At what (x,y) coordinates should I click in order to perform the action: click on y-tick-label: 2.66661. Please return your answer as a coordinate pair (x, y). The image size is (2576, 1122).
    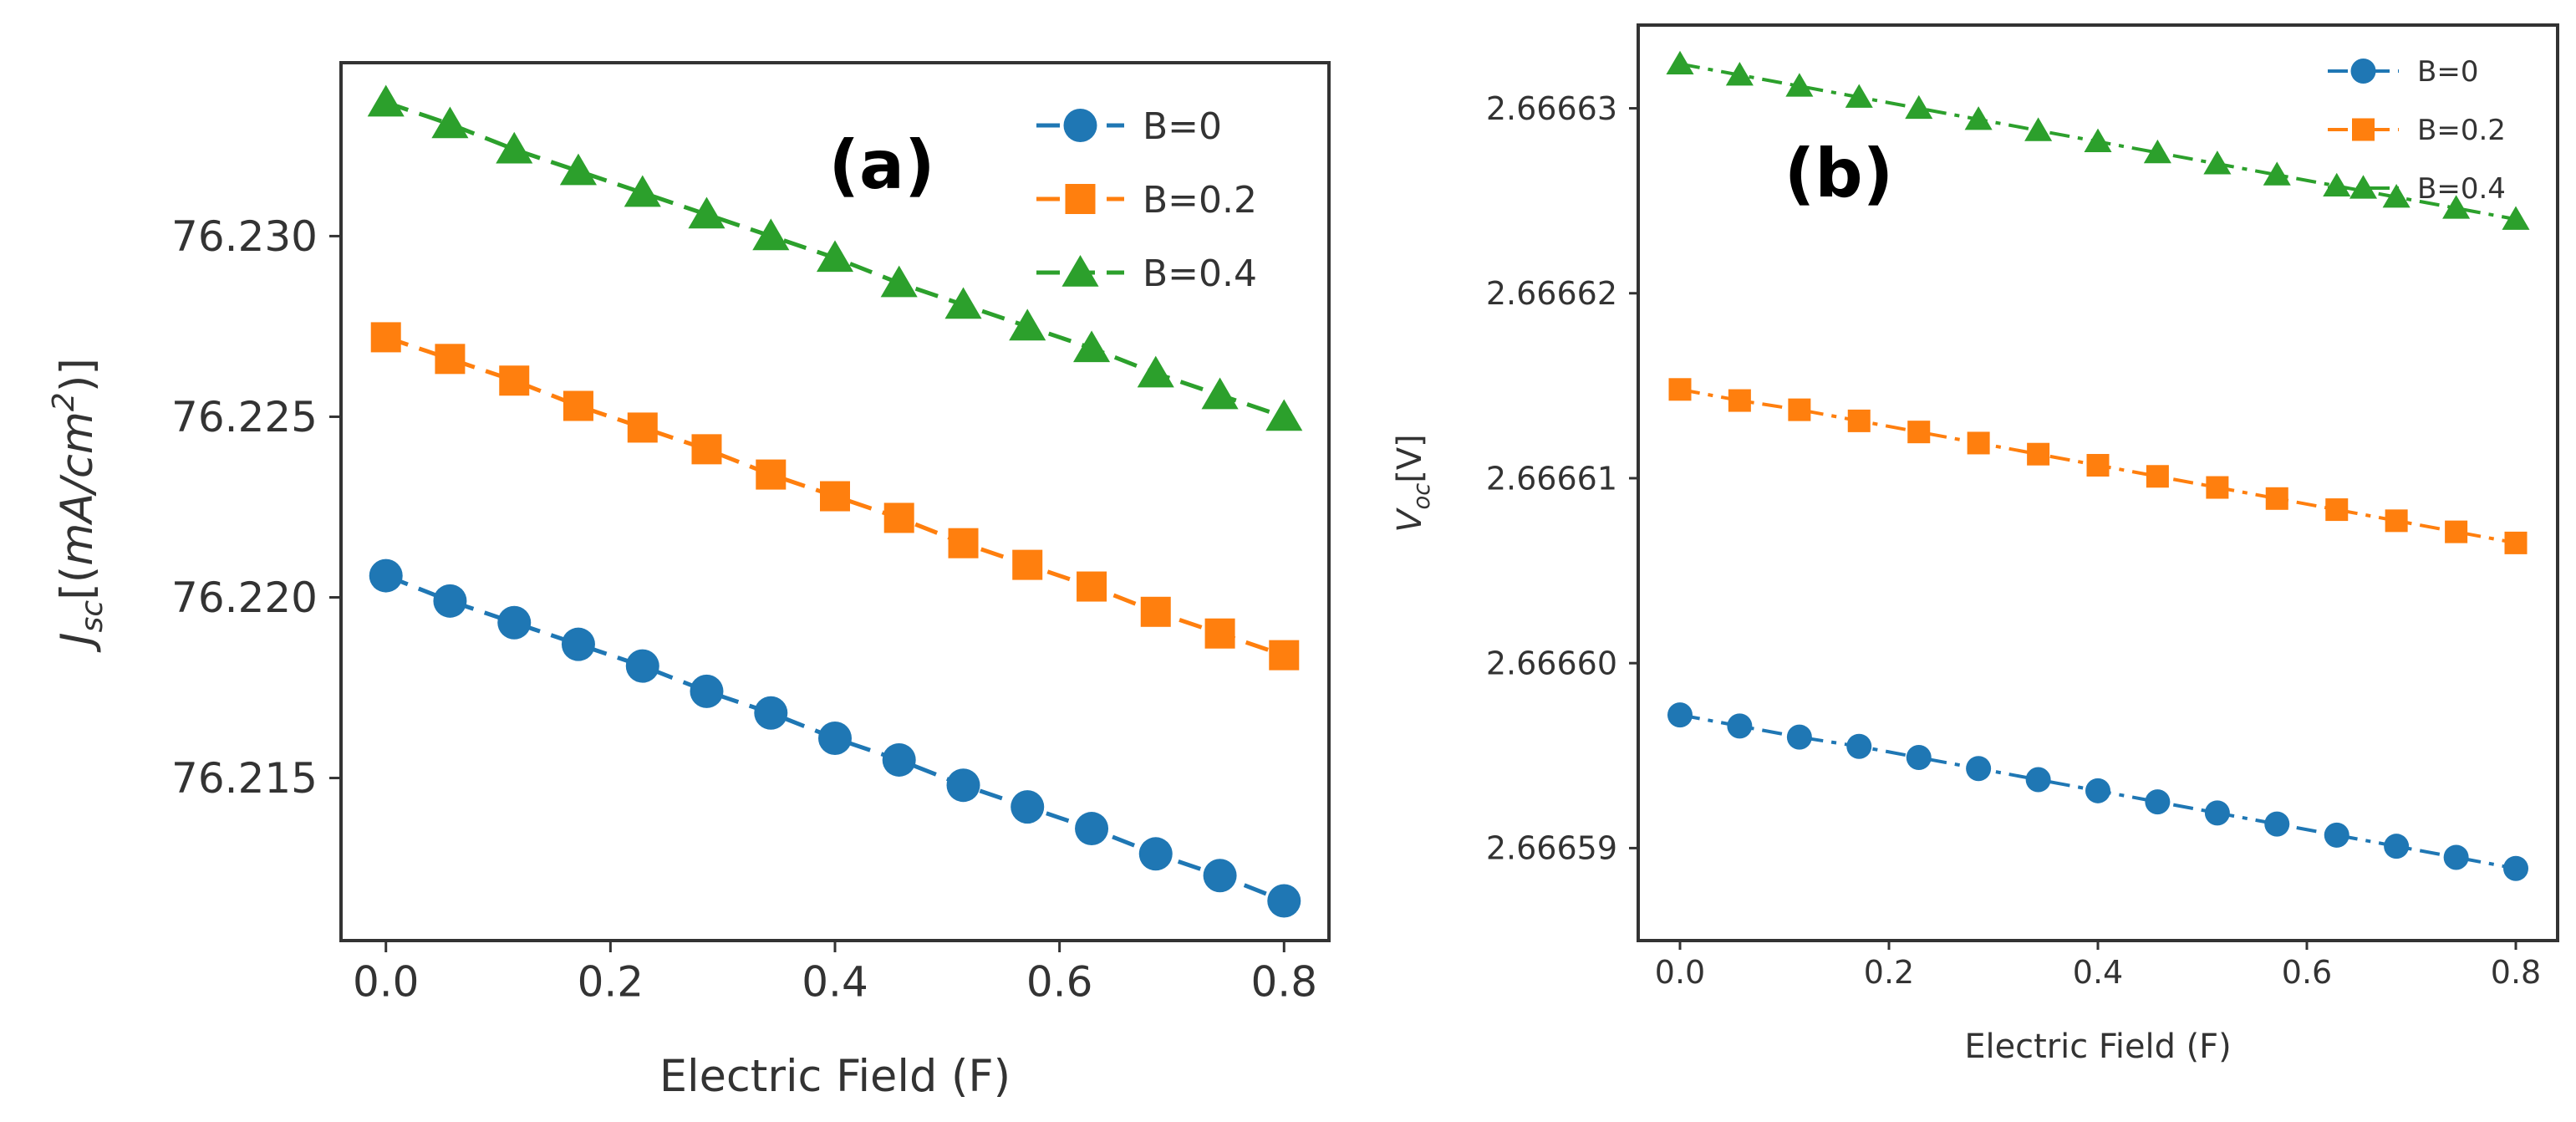
    Looking at the image, I should click on (1551, 478).